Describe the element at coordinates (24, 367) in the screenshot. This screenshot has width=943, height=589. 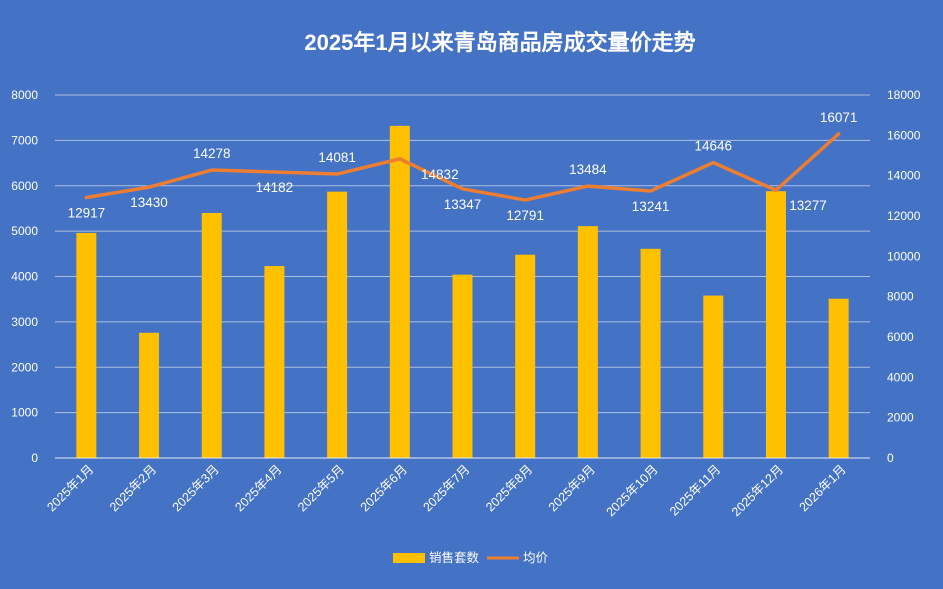
I see `y-left-tick-label: 2000` at that location.